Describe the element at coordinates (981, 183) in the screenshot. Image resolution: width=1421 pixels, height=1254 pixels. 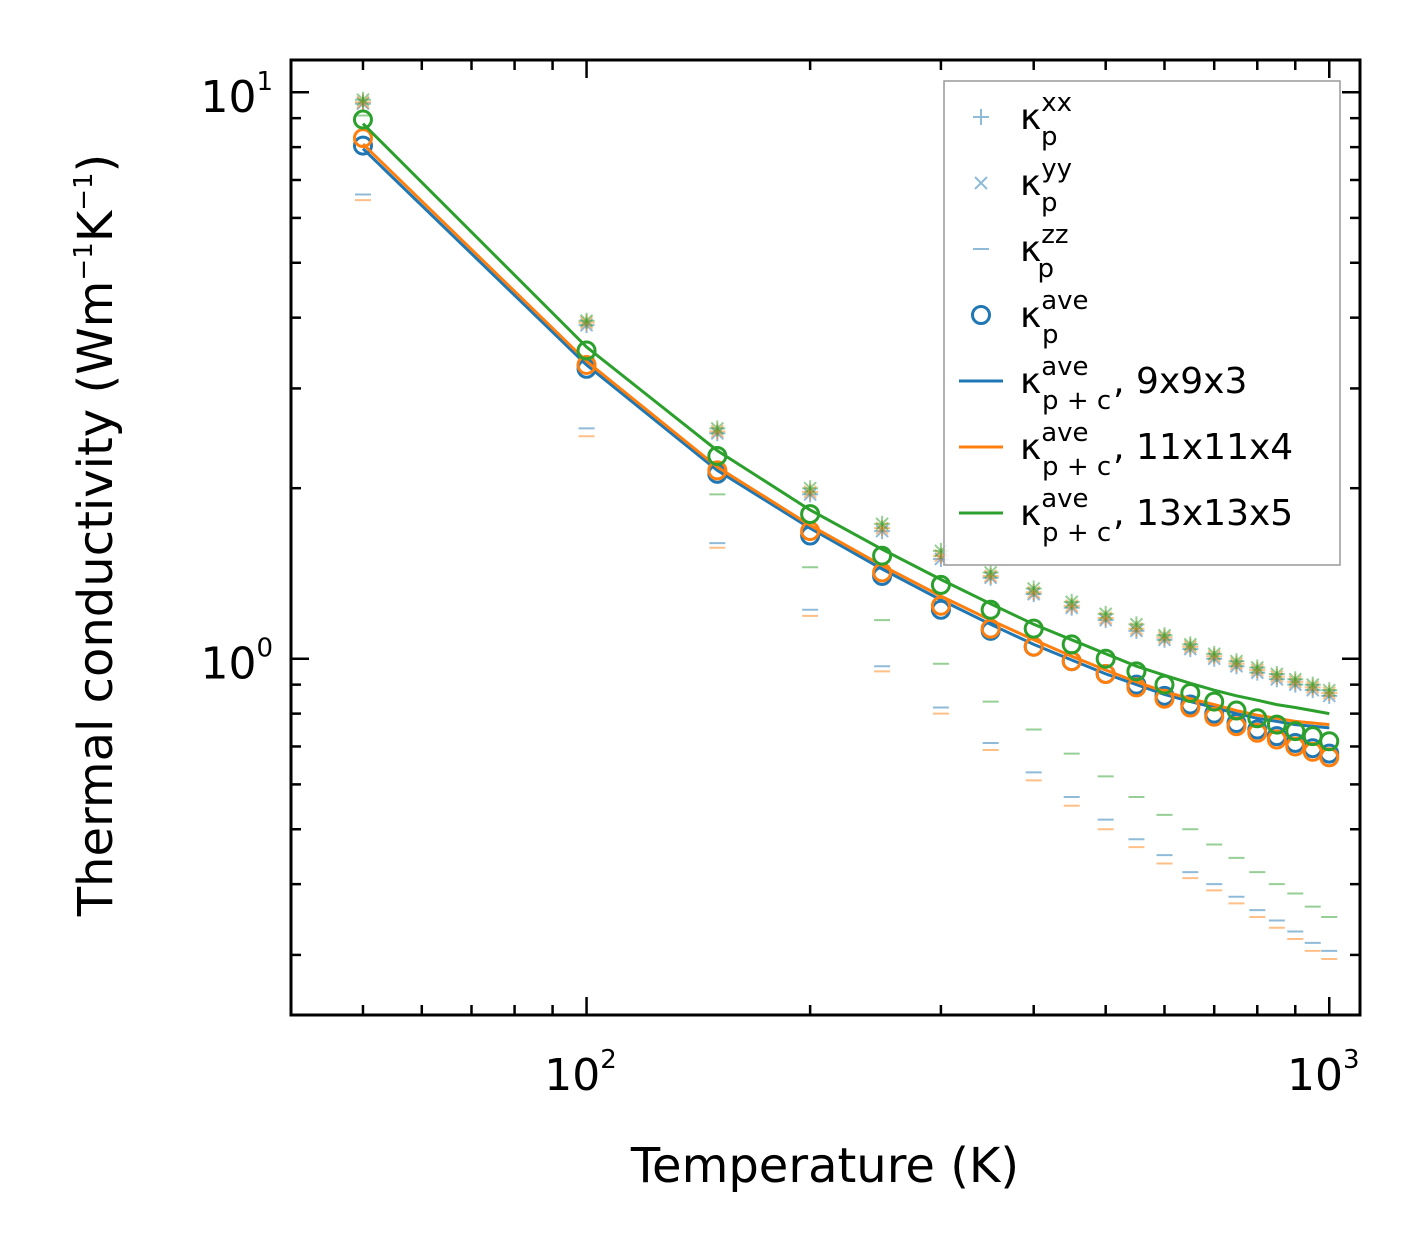
I see `legend-marker-cross` at that location.